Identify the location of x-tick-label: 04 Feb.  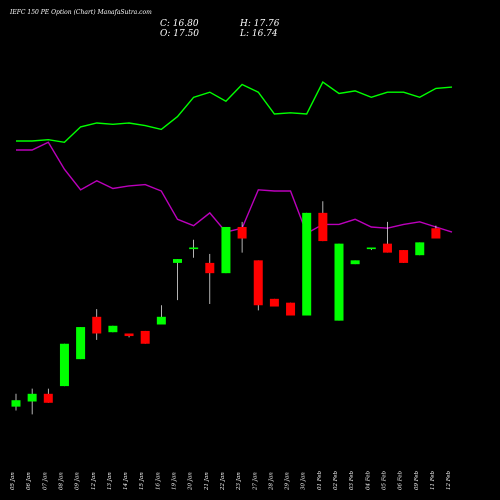
(368, 480).